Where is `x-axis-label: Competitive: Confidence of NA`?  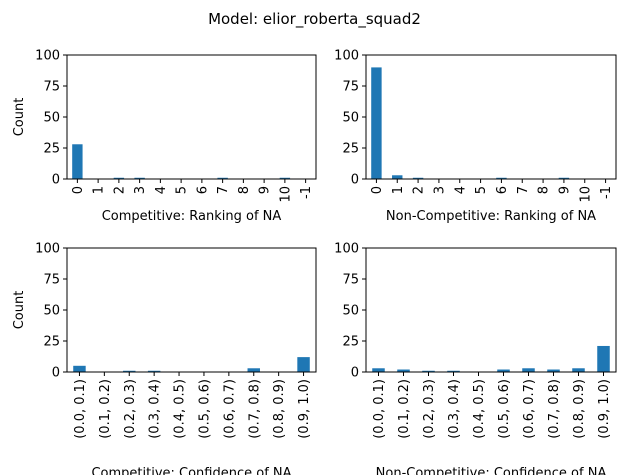 x-axis-label: Competitive: Confidence of NA is located at coordinates (191, 470).